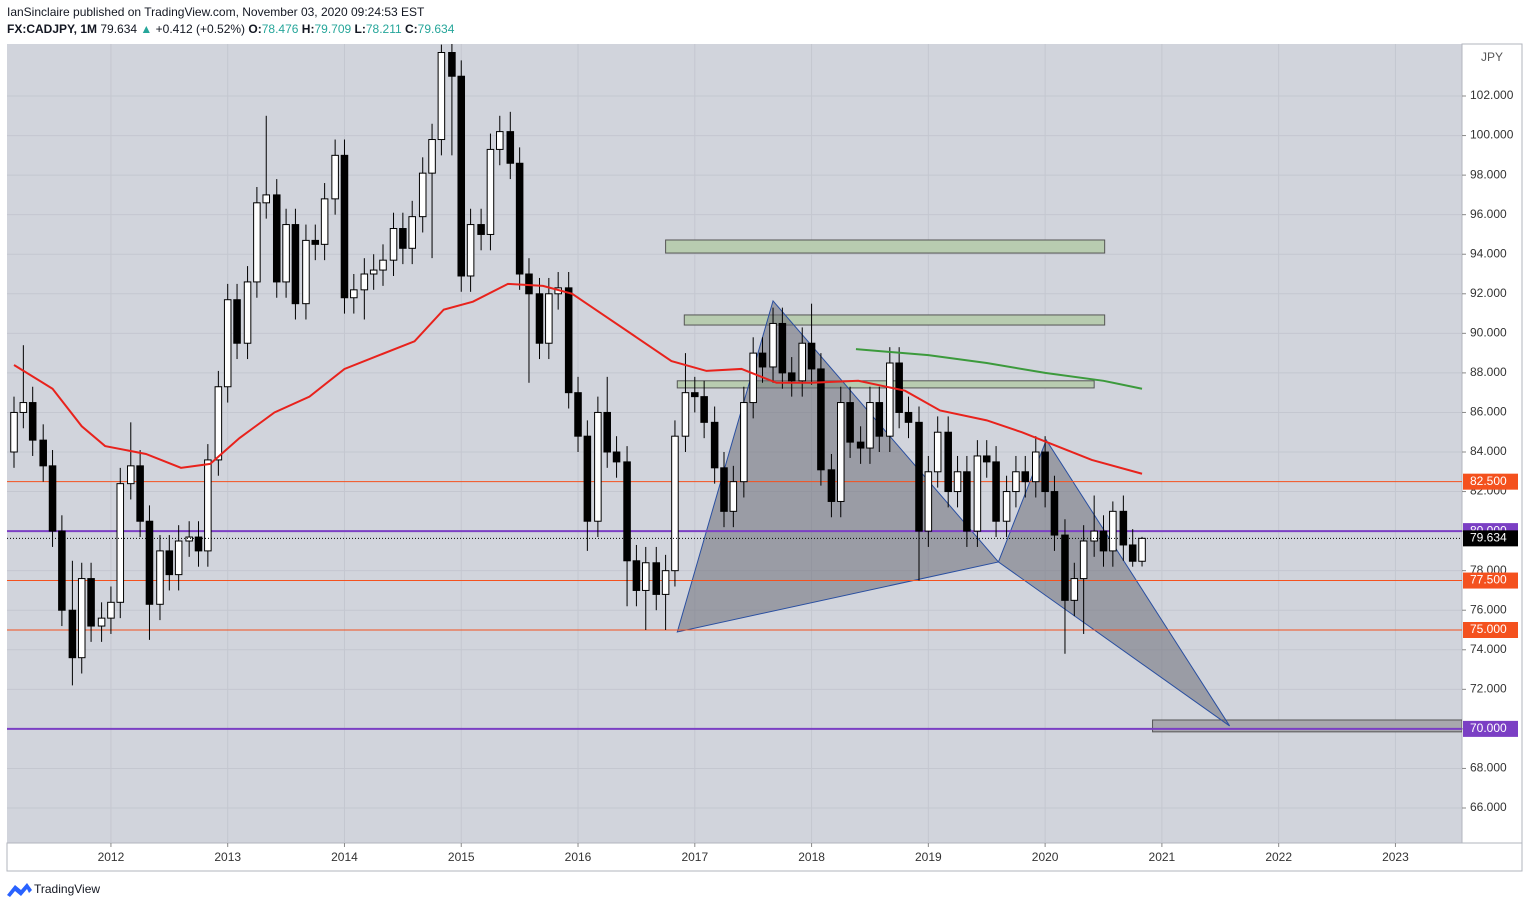 The image size is (1530, 909). I want to click on logo-icon, so click(19, 890).